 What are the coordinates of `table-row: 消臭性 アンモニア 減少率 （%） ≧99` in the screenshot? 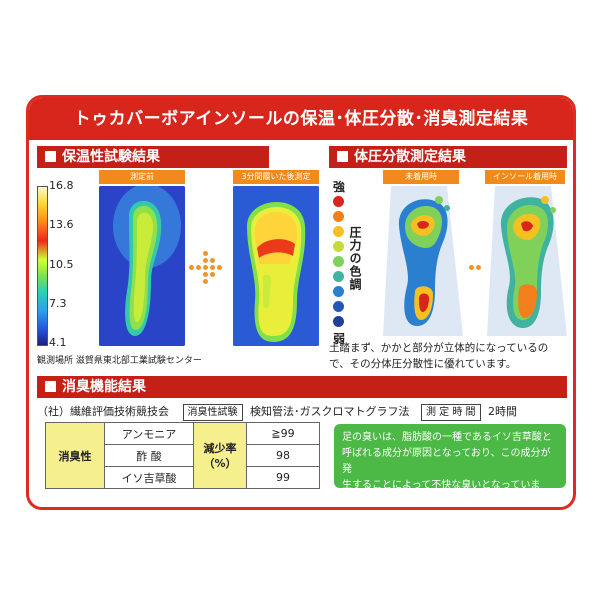 It's located at (182, 455).